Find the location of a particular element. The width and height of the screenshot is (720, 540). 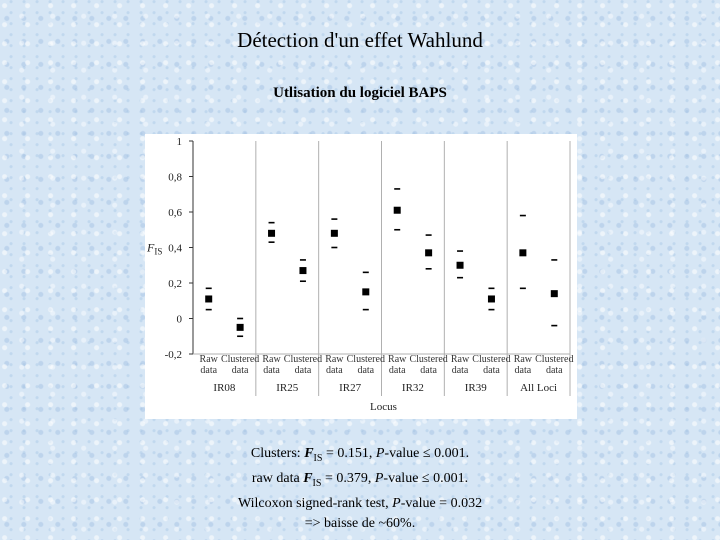

y-tick-label: 0,8 is located at coordinates (175, 178).